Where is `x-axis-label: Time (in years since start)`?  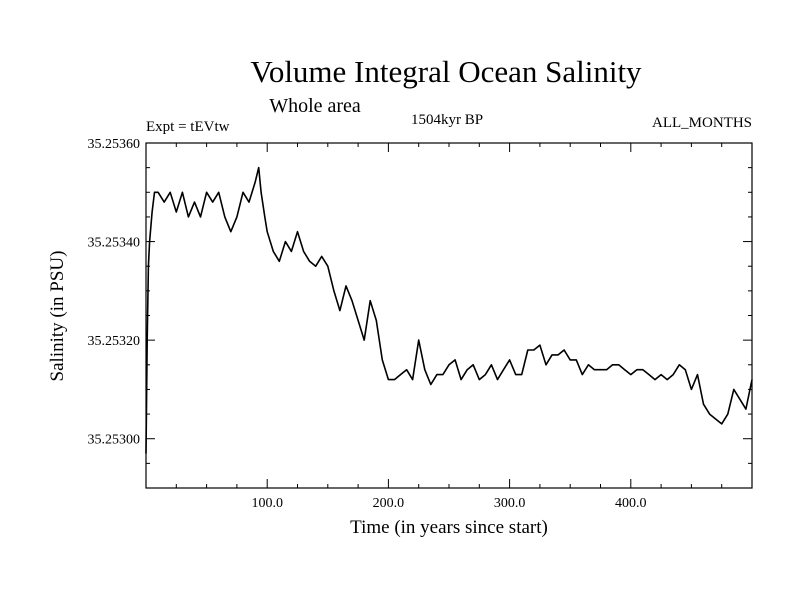
x-axis-label: Time (in years since start) is located at coordinates (449, 527).